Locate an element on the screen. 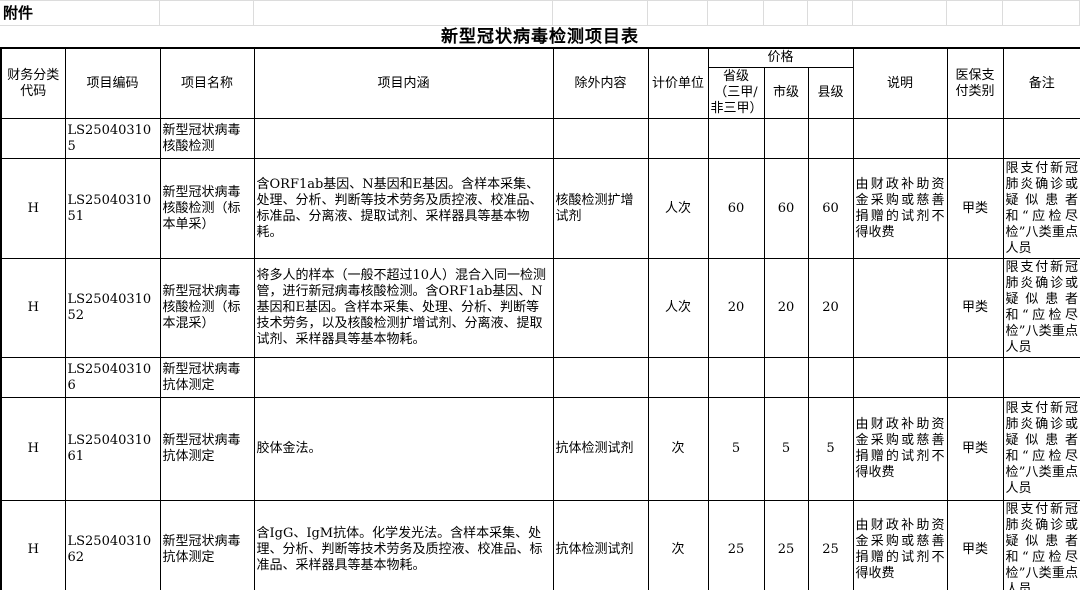  cell-price-county: 60 is located at coordinates (830, 208).